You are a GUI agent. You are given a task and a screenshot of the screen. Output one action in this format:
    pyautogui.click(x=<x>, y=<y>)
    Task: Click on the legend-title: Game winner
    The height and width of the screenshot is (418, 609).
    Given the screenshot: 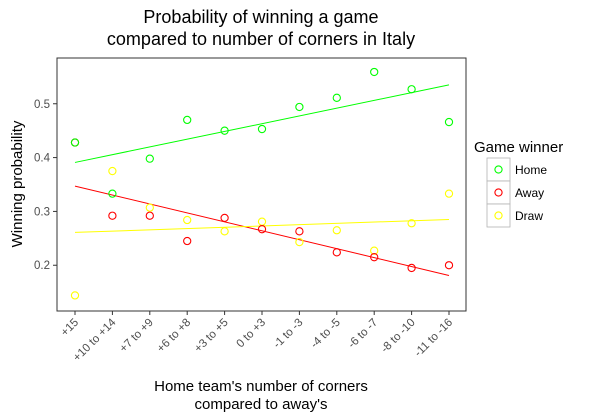 What is the action you would take?
    pyautogui.click(x=518, y=147)
    